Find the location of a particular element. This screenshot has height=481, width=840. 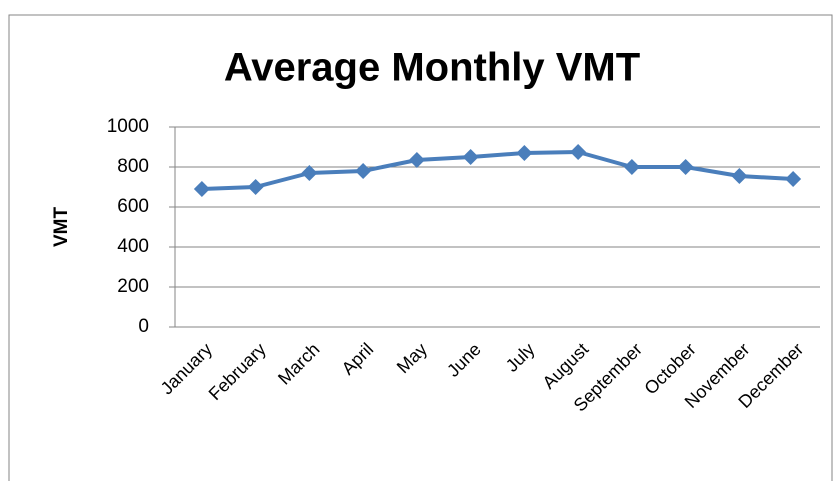

y-tick-label: 800 is located at coordinates (133, 166).